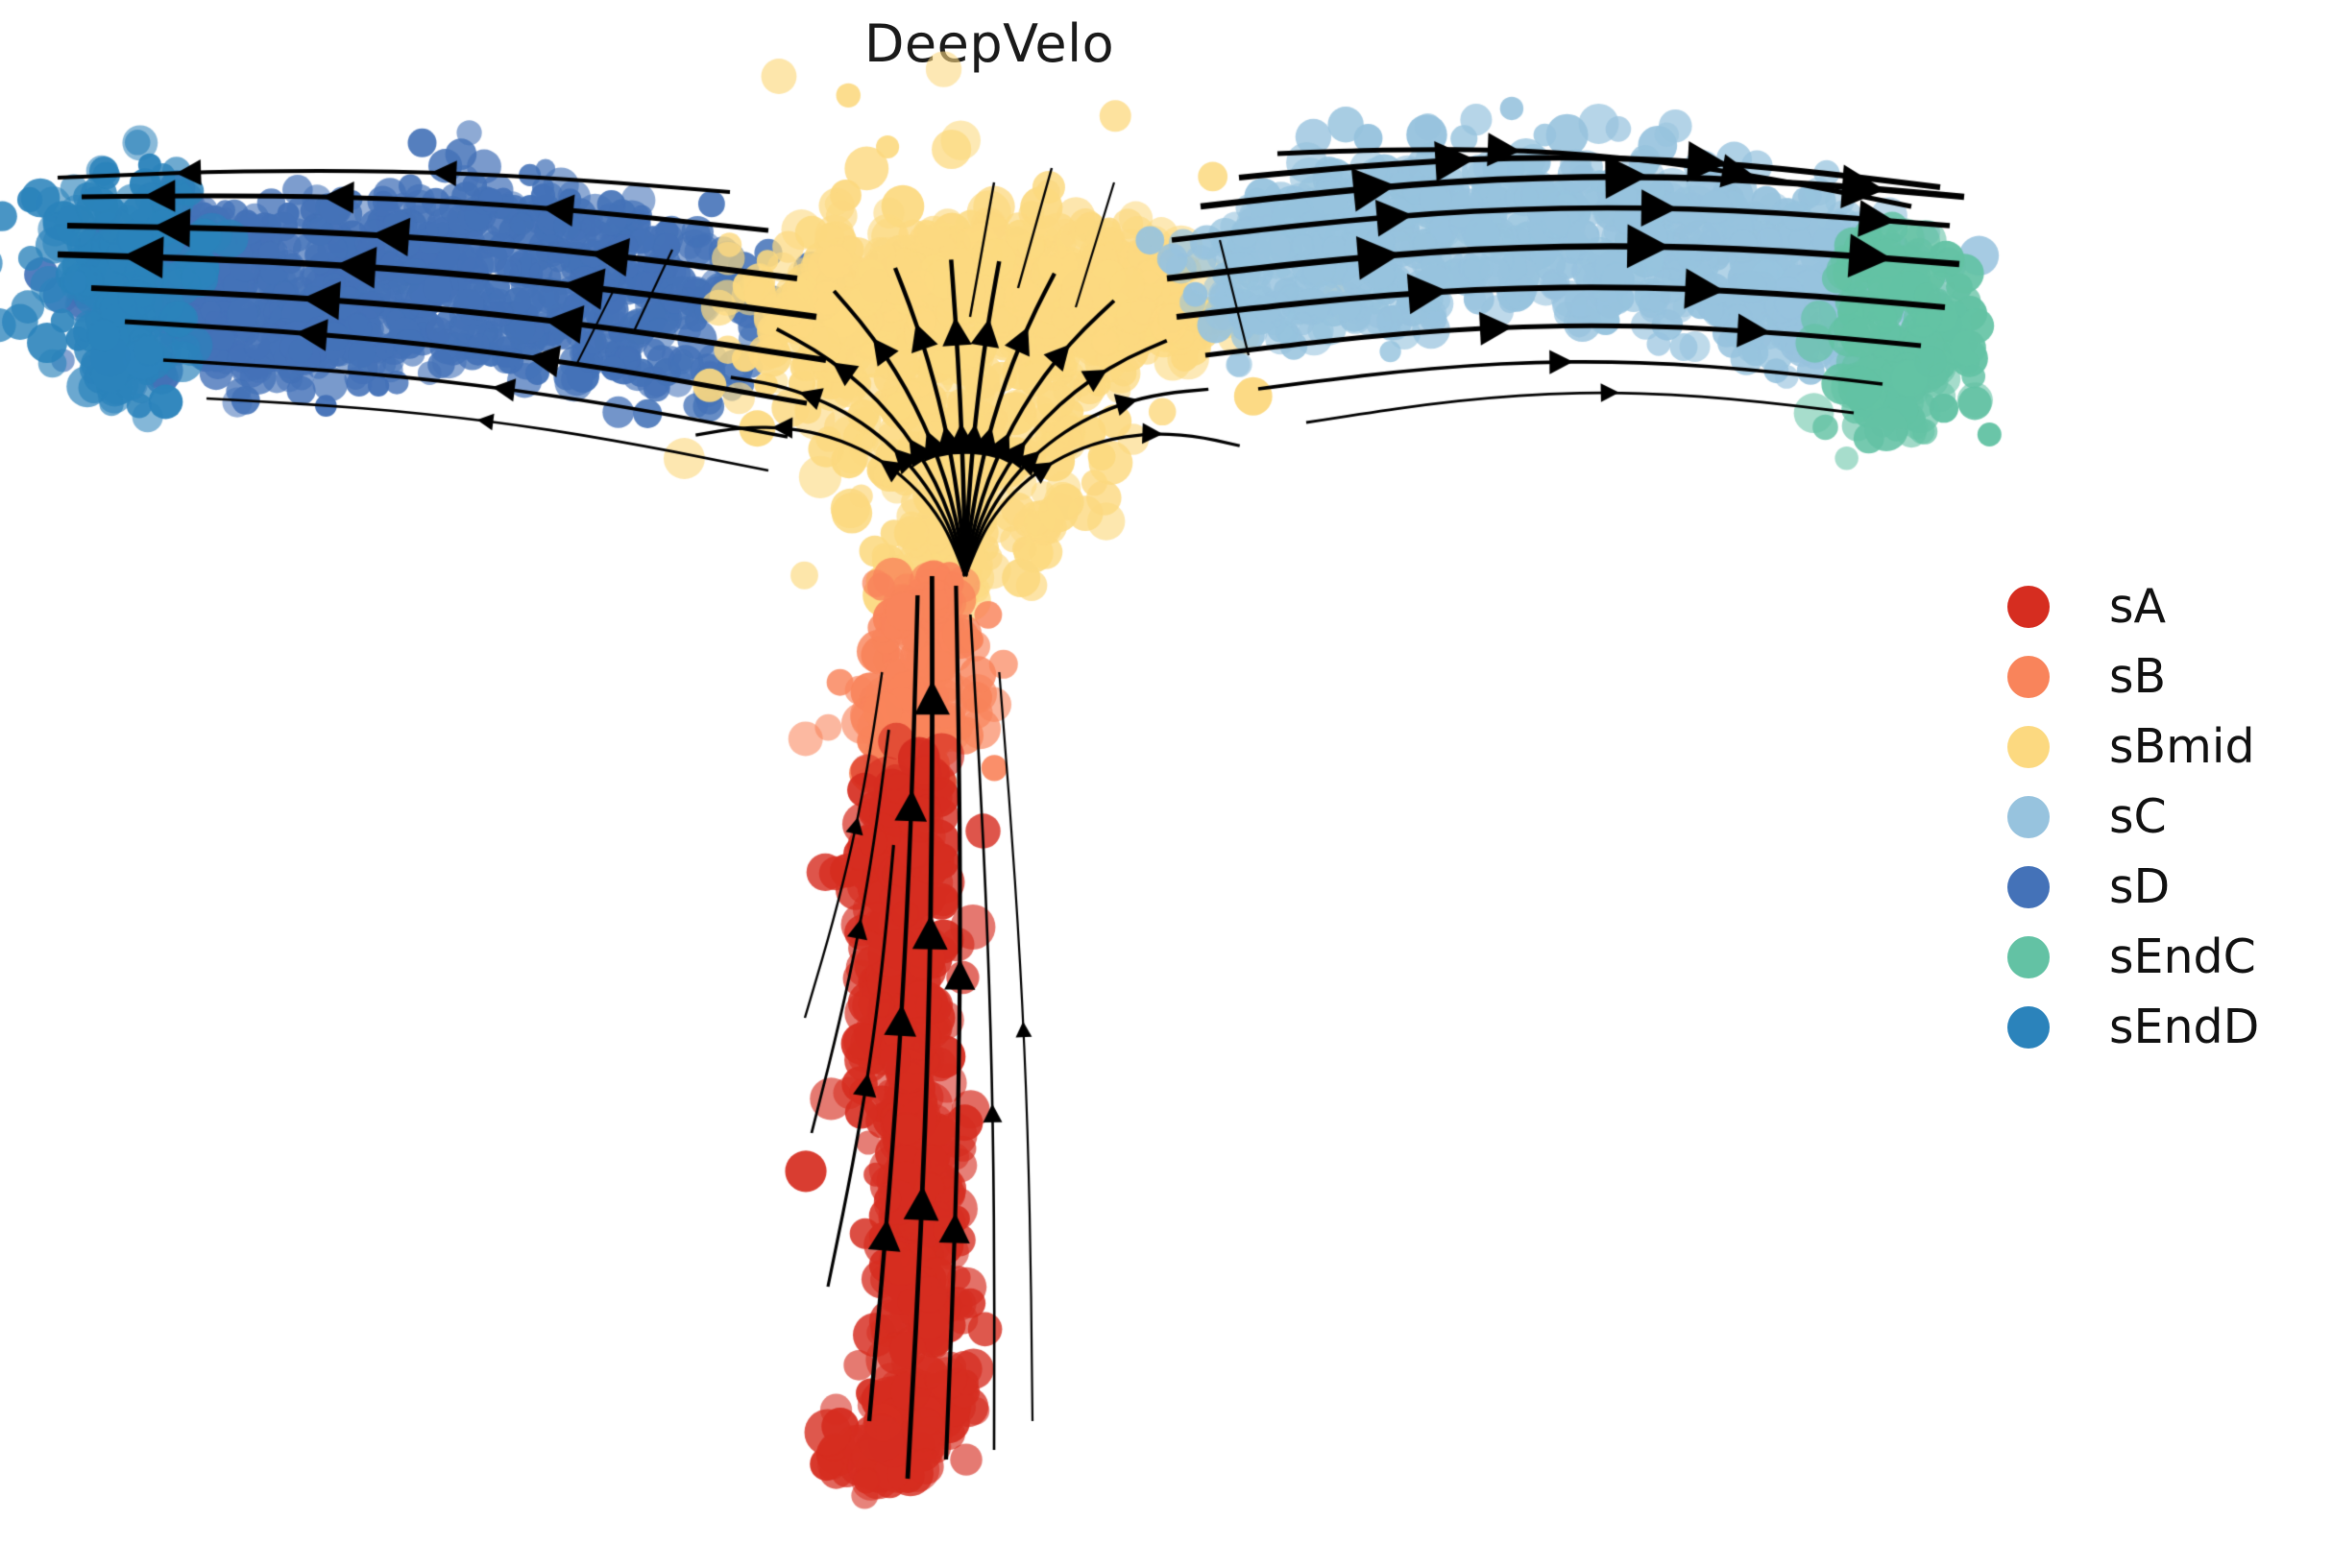 The height and width of the screenshot is (1568, 2332). I want to click on legend: sA sB sBmid sC sD sEndC sEndD, so click(2133, 816).